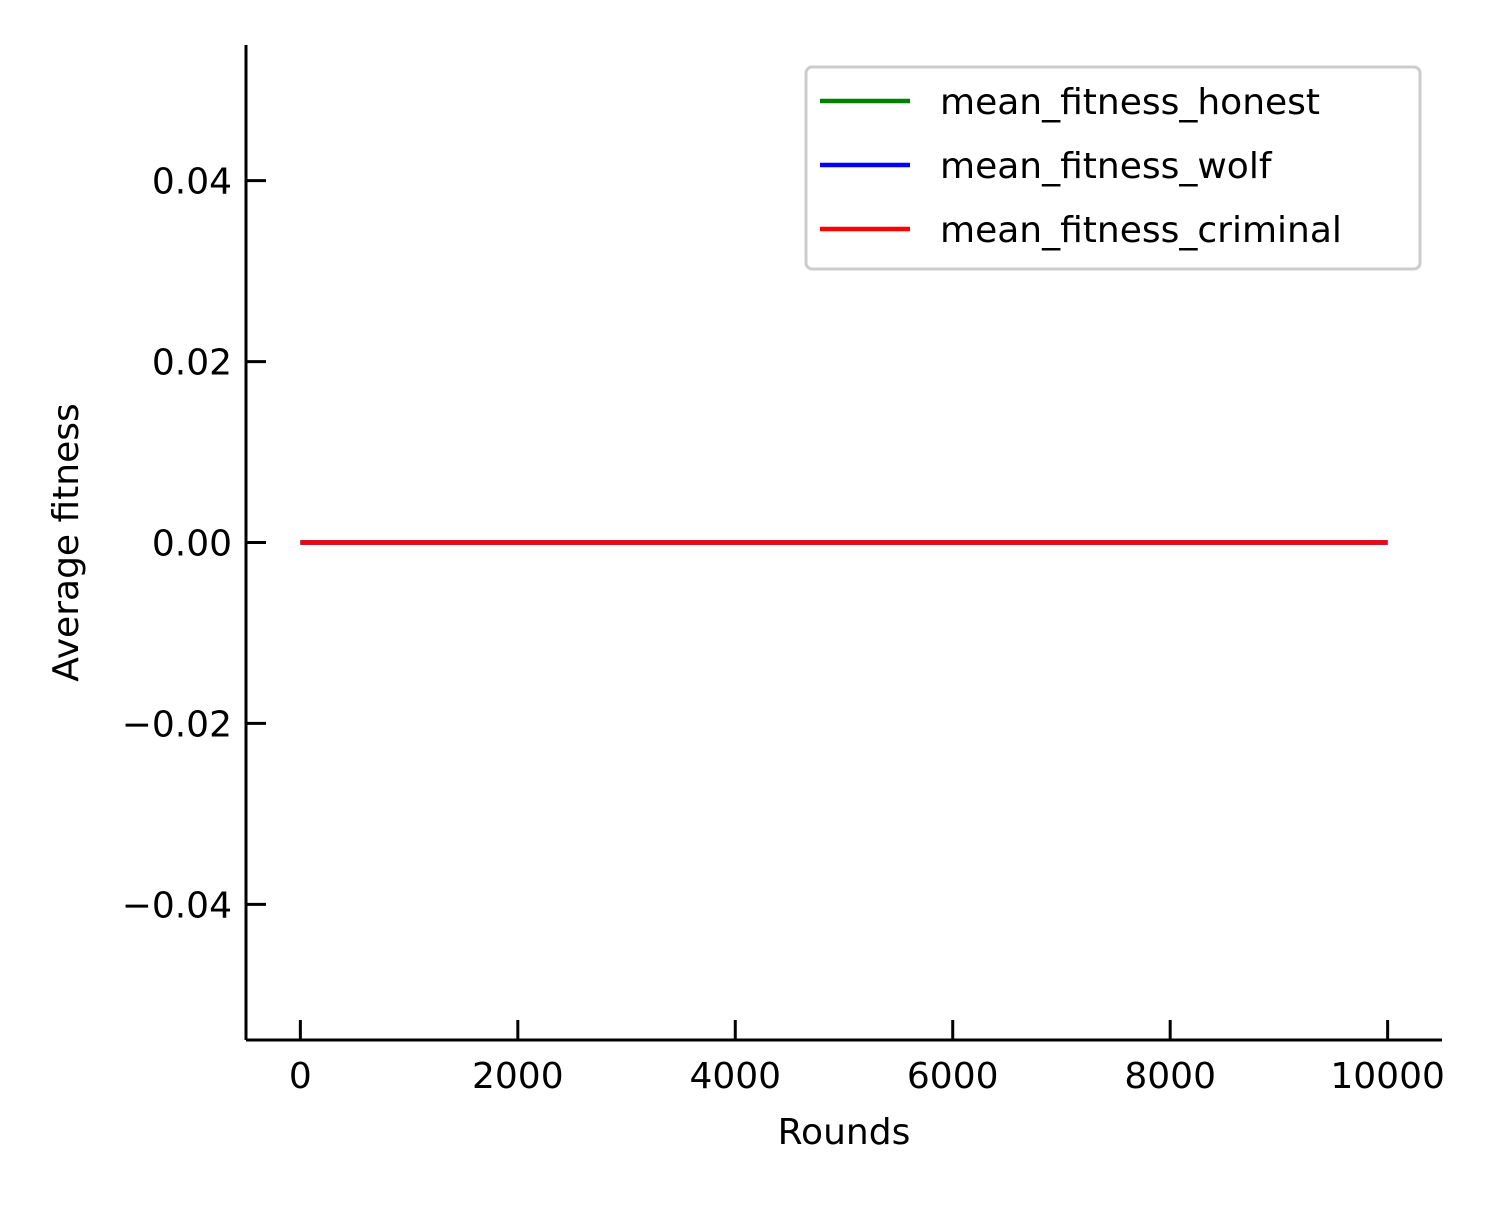 This screenshot has height=1205, width=1500. What do you see at coordinates (518, 1076) in the screenshot?
I see `x-tick-label: 2000` at bounding box center [518, 1076].